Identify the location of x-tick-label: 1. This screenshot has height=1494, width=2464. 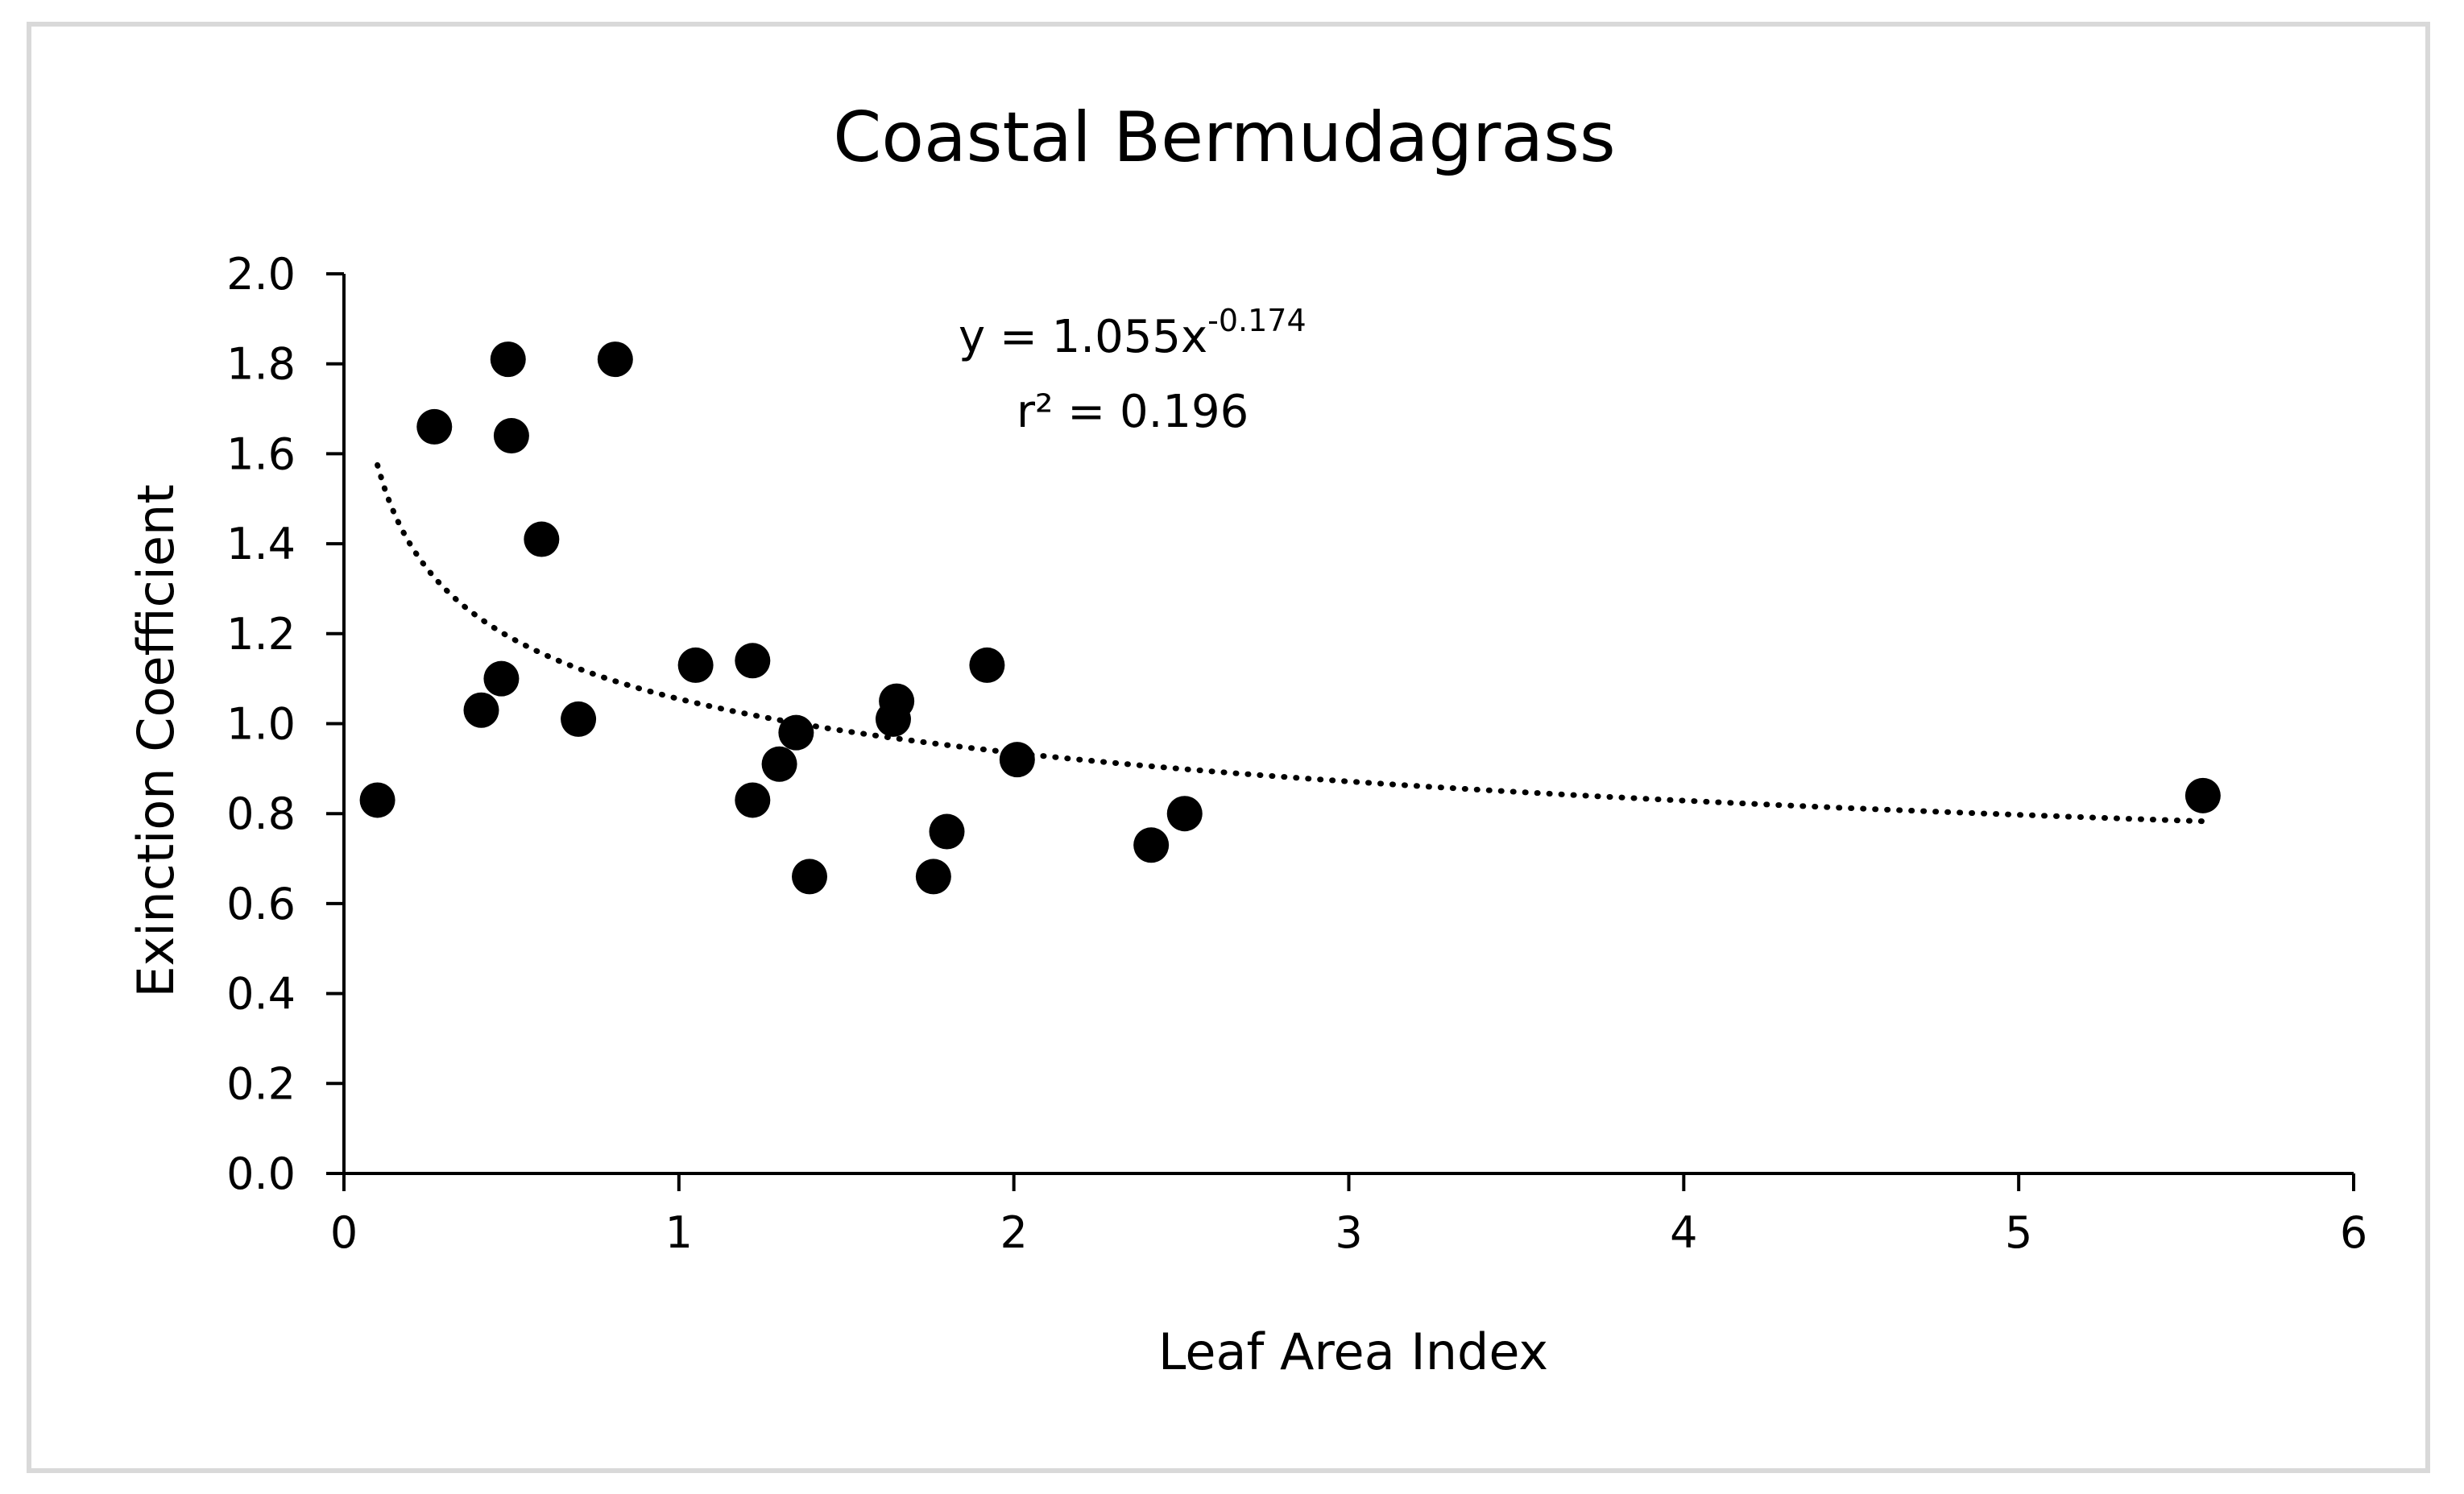
(679, 1232).